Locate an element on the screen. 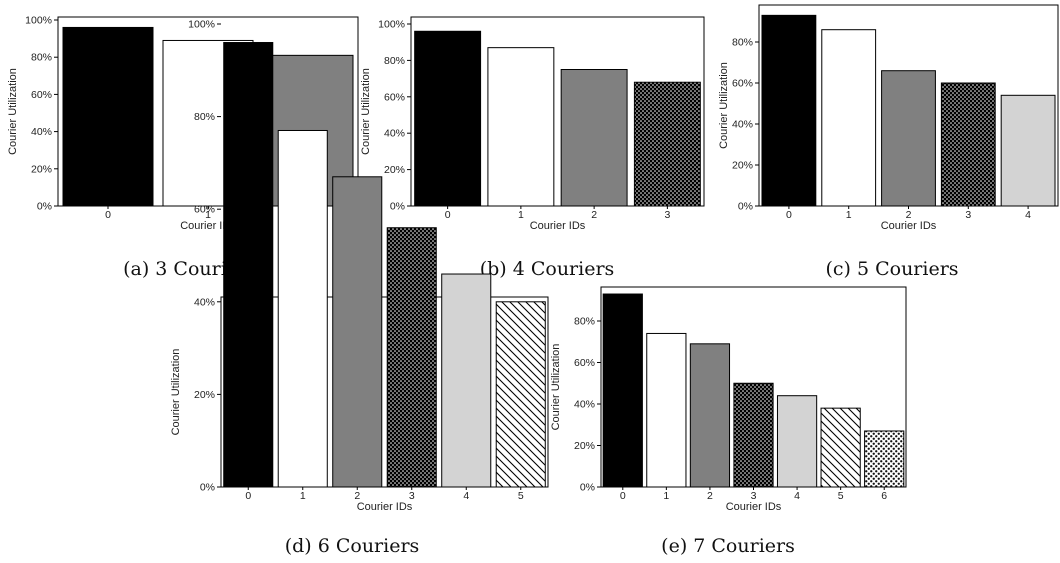 The width and height of the screenshot is (1060, 563). x-tick-label: 6 is located at coordinates (884, 496).